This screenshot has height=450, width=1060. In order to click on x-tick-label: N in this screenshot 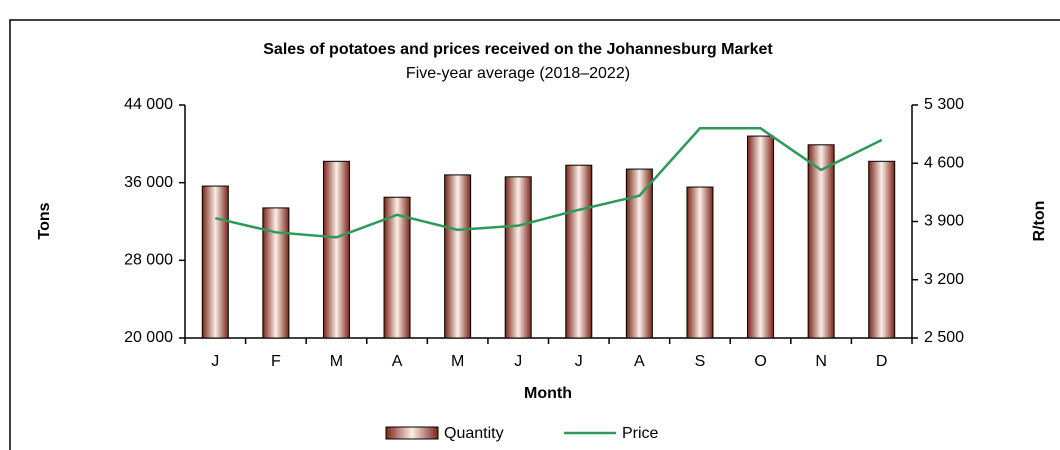, I will do `click(821, 361)`.